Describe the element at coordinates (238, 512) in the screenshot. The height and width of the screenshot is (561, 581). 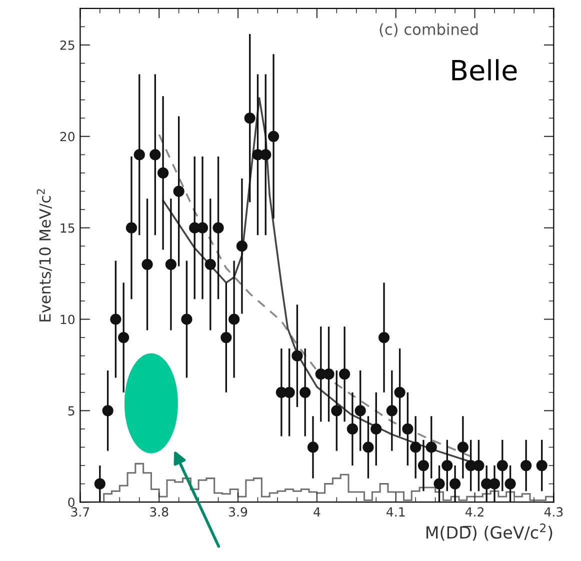
I see `x-tick-label: 3.9` at that location.